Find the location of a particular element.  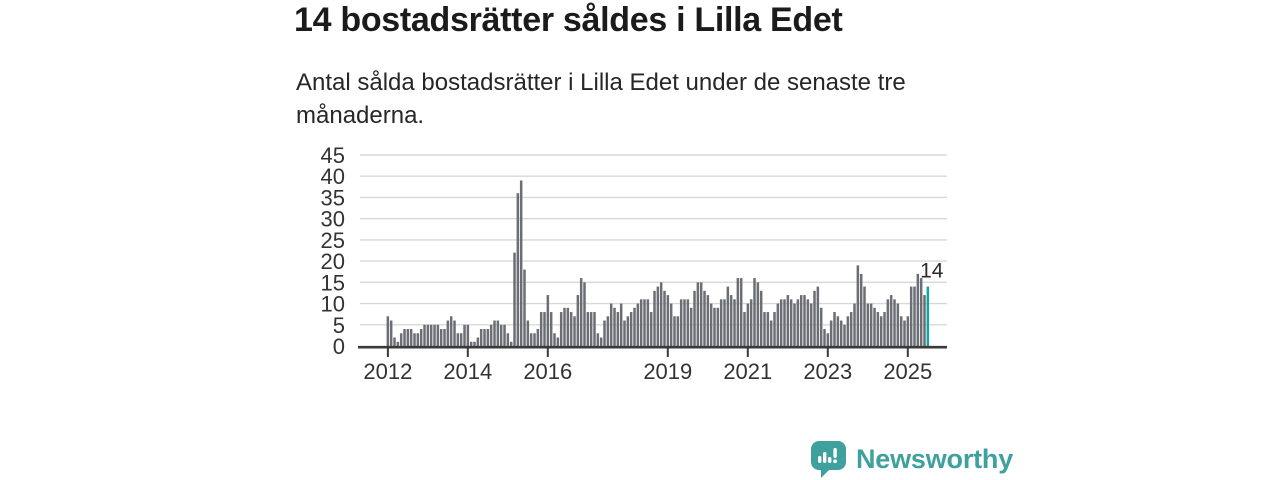

y-axis-tick-label: 45 is located at coordinates (333, 155).